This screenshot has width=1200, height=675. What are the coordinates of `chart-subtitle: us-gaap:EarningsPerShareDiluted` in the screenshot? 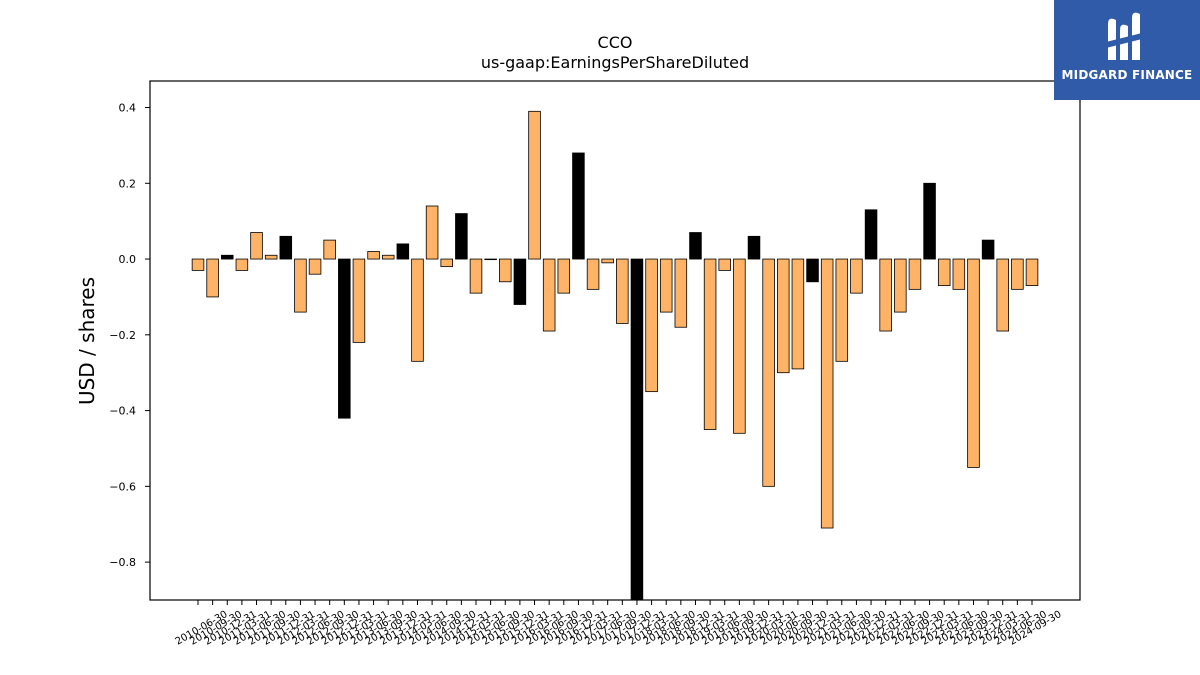 It's located at (615, 62).